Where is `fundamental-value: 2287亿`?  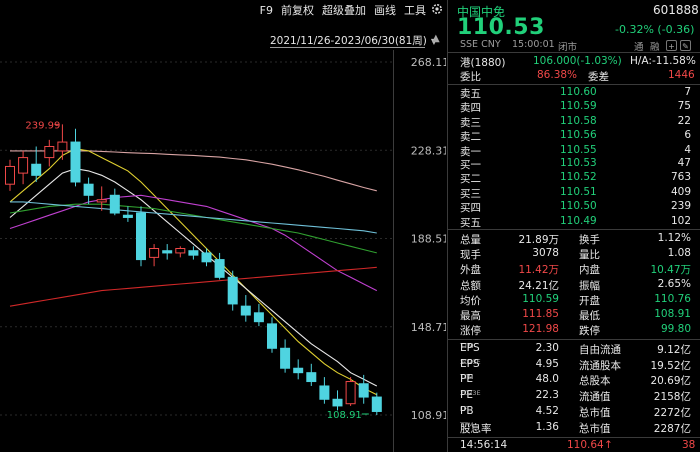 fundamental-value: 2287亿 is located at coordinates (672, 428).